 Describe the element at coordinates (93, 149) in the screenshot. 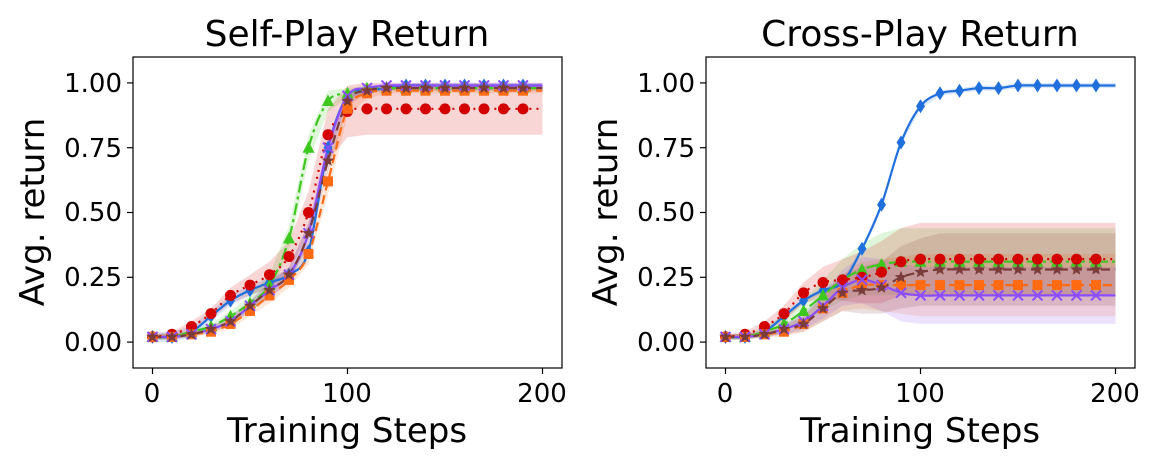

I see `y-tick-label: 0.75` at that location.